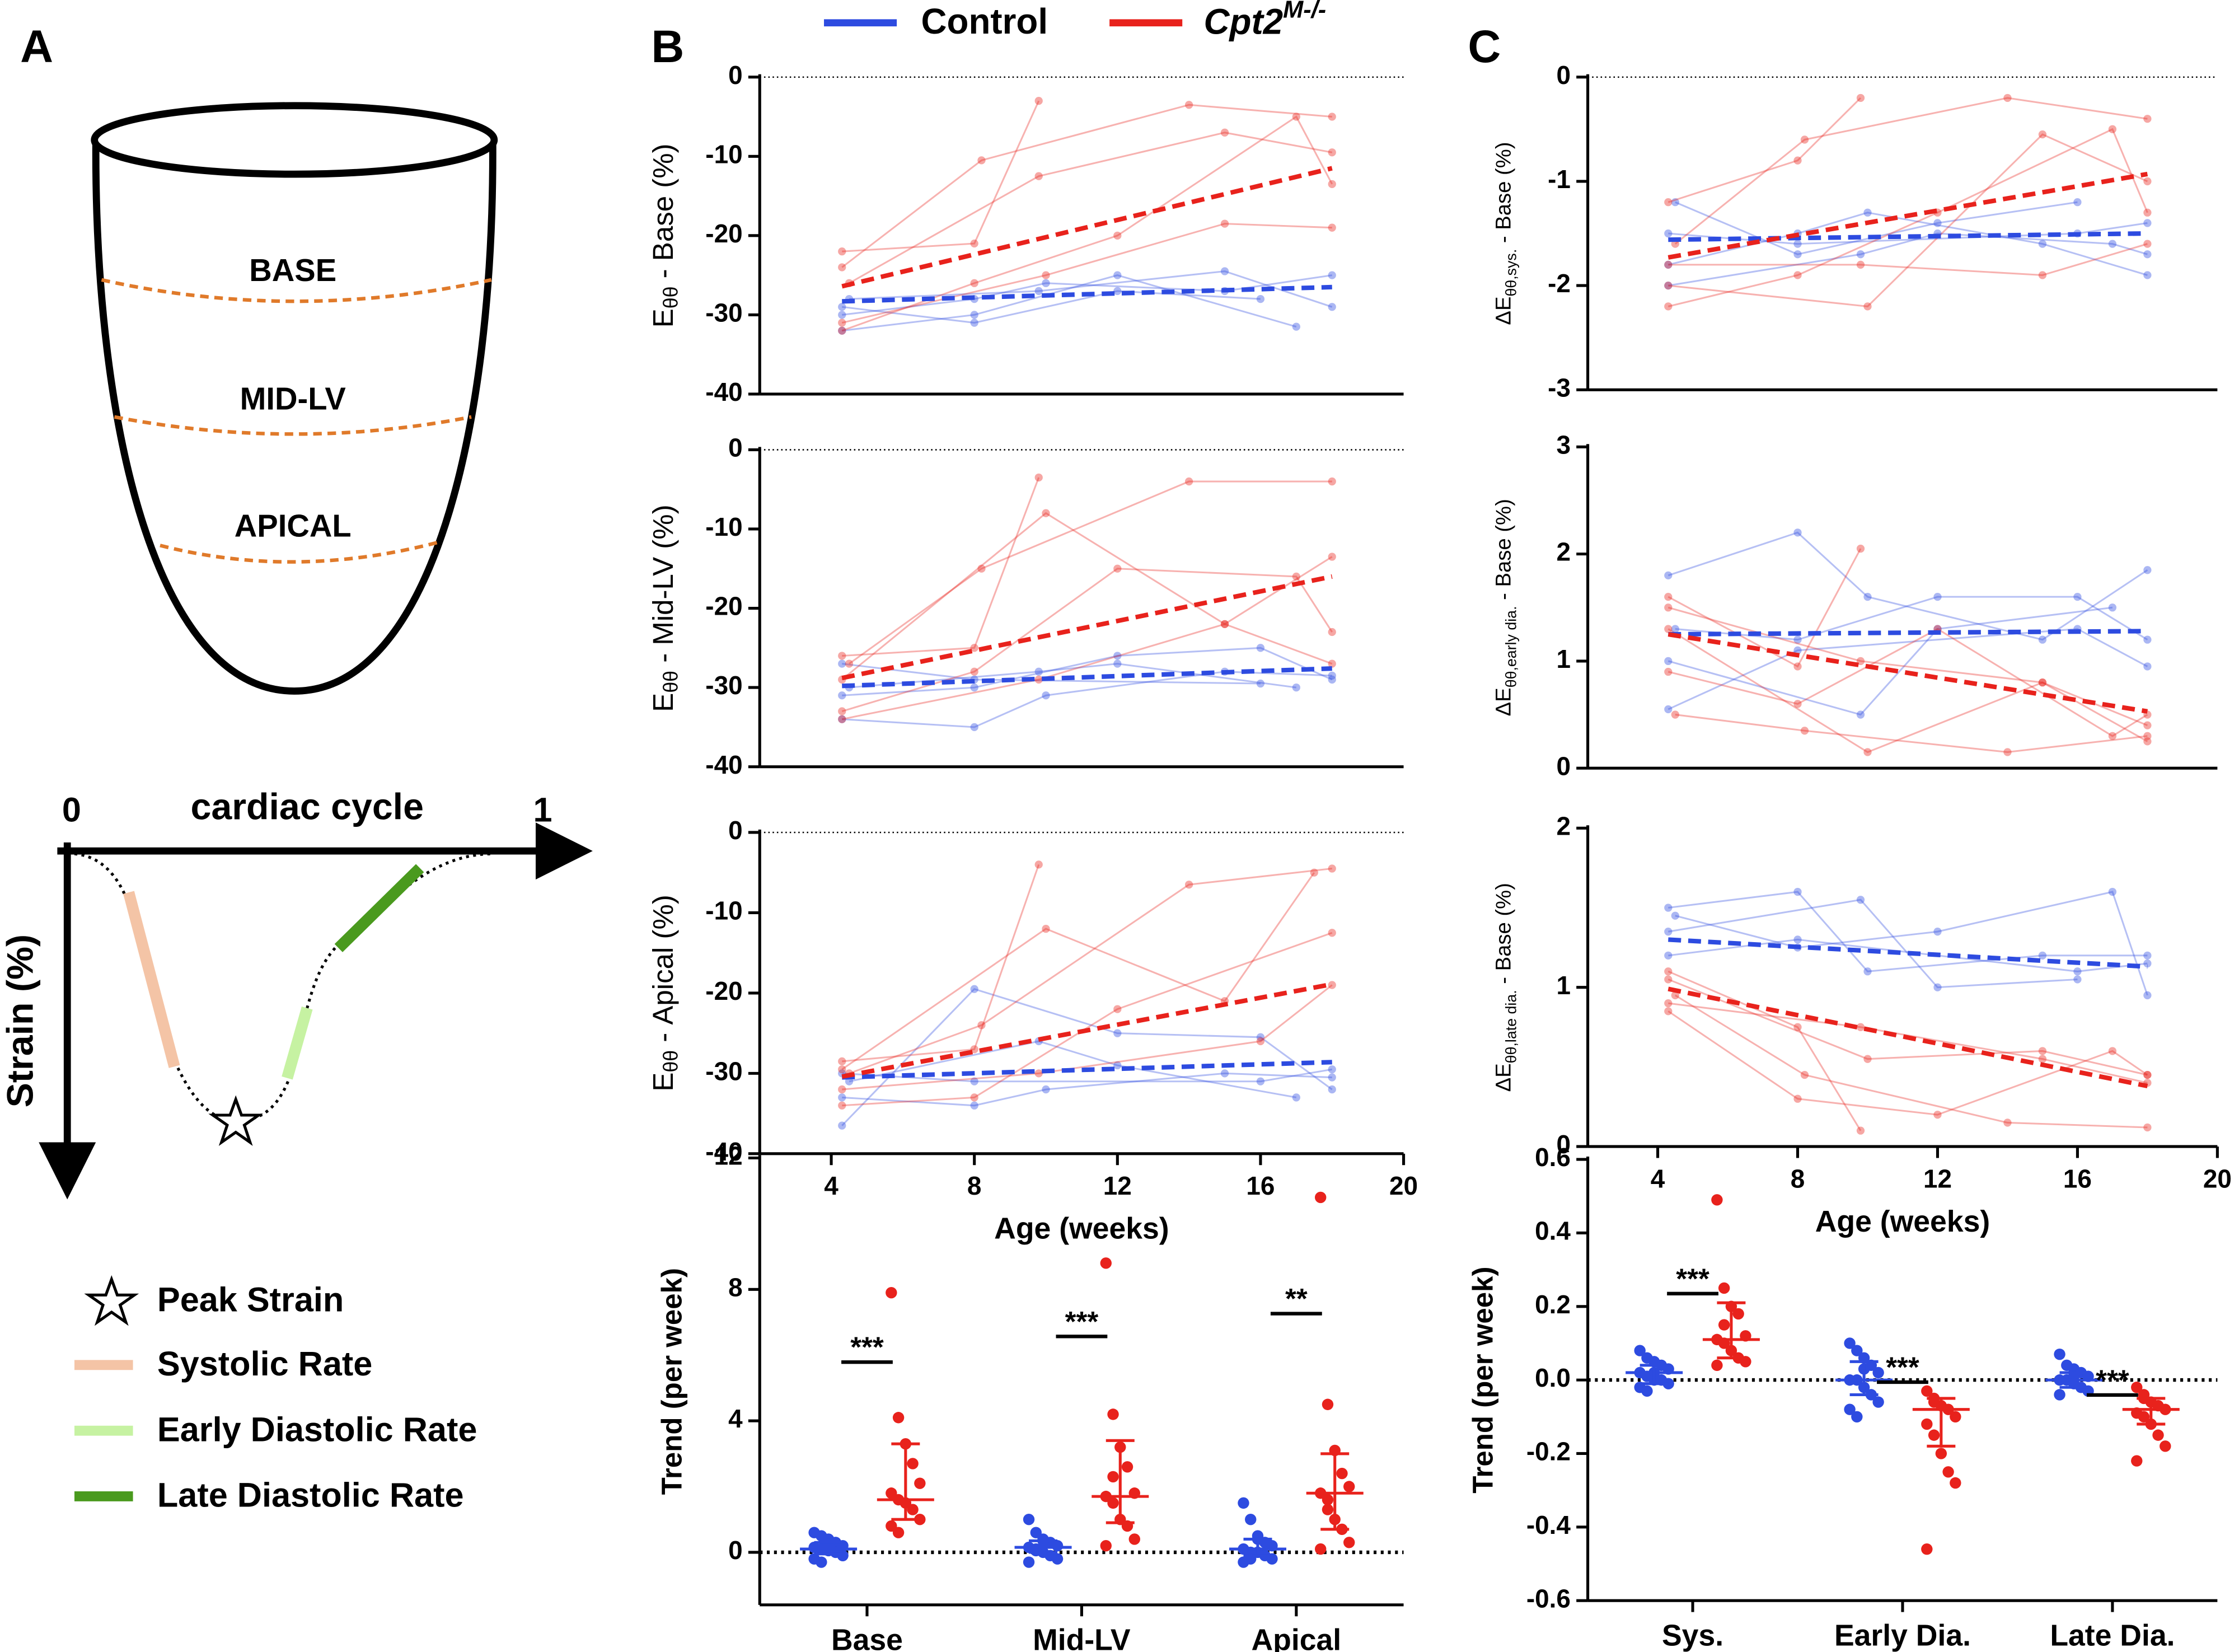 This screenshot has height=1652, width=2239. What do you see at coordinates (2217, 1178) in the screenshot?
I see `x-tick-label: 20` at bounding box center [2217, 1178].